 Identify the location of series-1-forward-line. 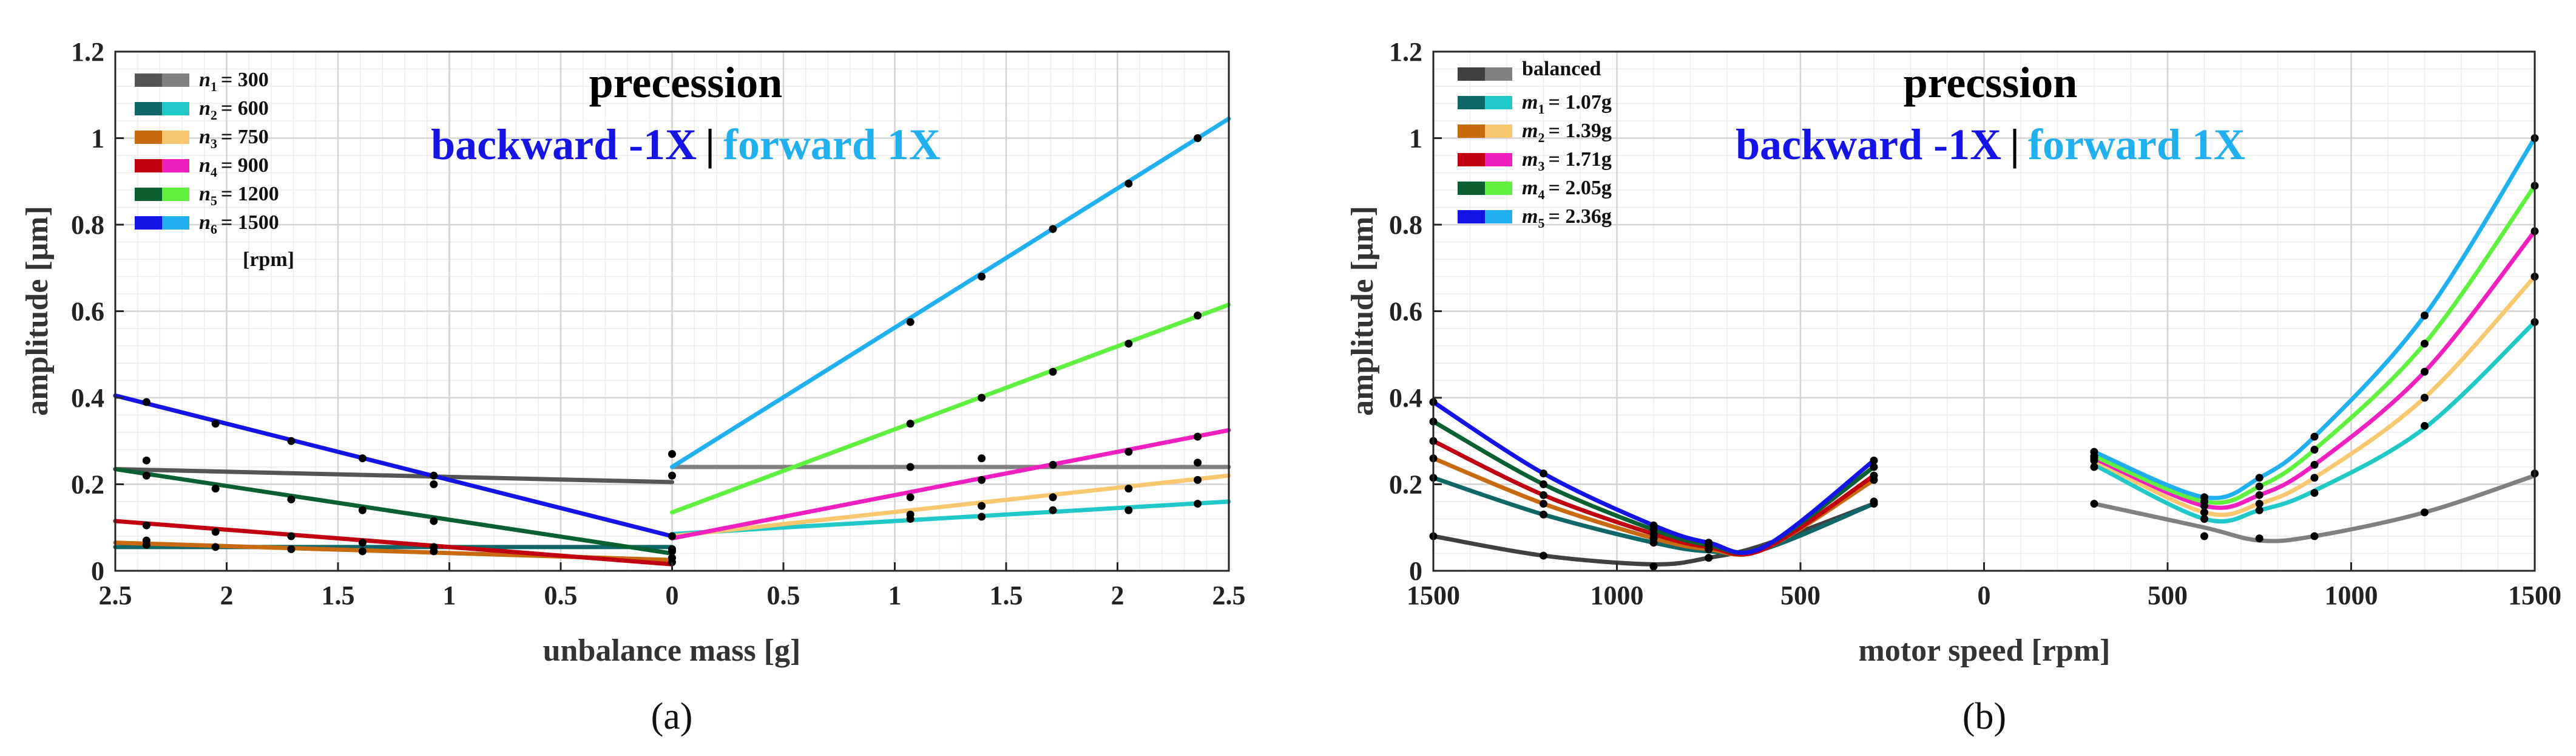
(2314, 508).